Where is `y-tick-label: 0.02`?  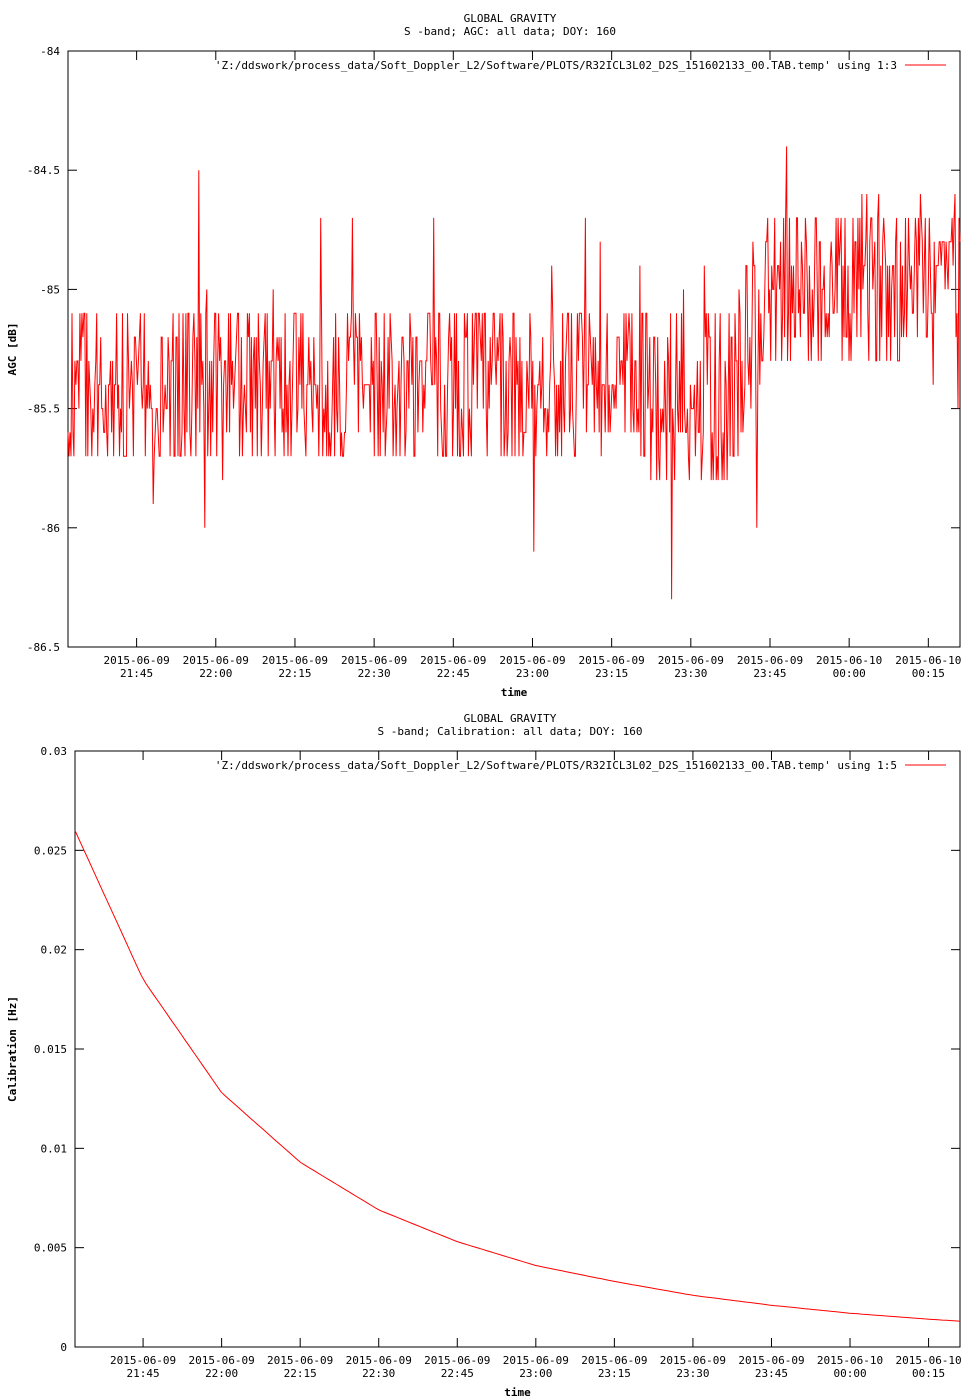 y-tick-label: 0.02 is located at coordinates (54, 950).